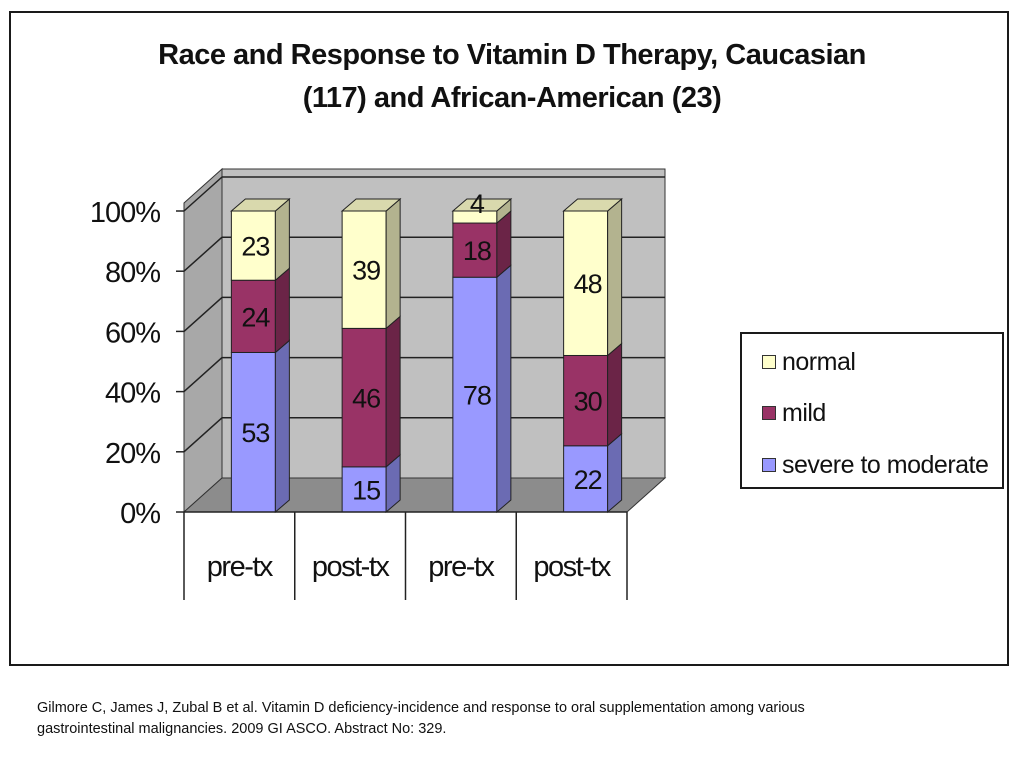 The width and height of the screenshot is (1024, 768). Describe the element at coordinates (255, 247) in the screenshot. I see `data-label-normal-1: 23` at that location.